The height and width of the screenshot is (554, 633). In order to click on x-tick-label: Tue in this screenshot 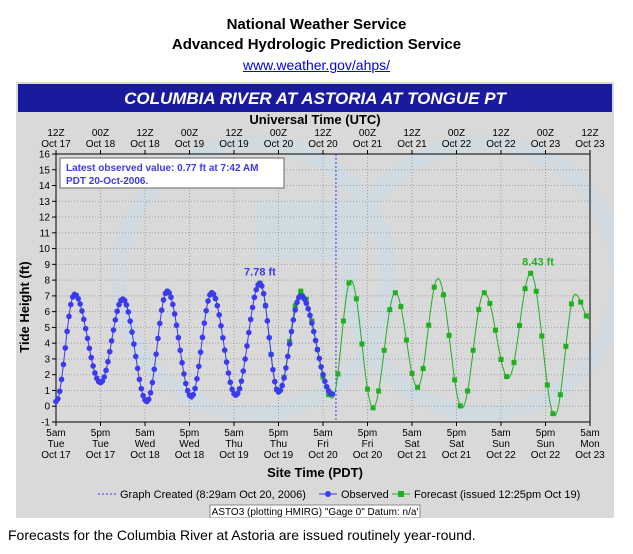, I will do `click(56, 444)`.